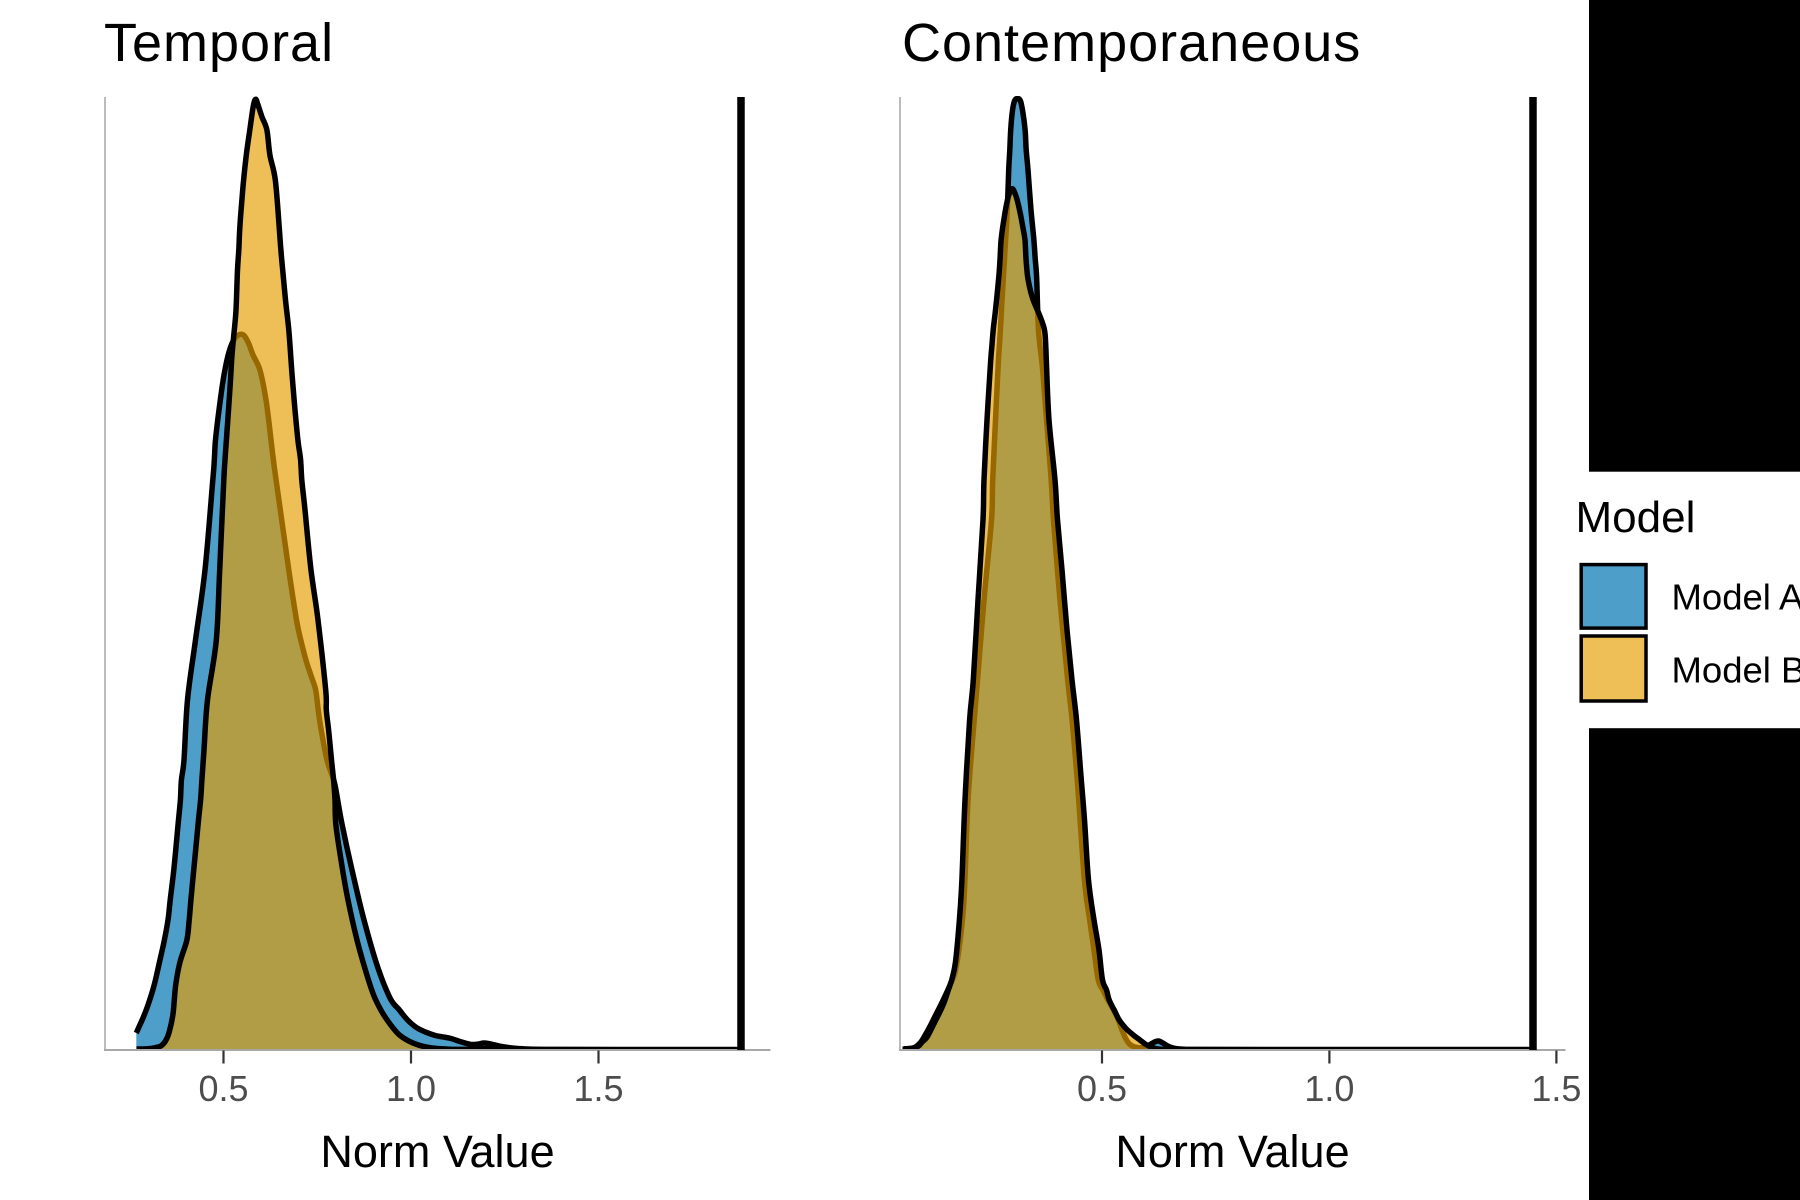 The width and height of the screenshot is (1800, 1200). I want to click on svg-text: Contemporaneous, so click(1131, 43).